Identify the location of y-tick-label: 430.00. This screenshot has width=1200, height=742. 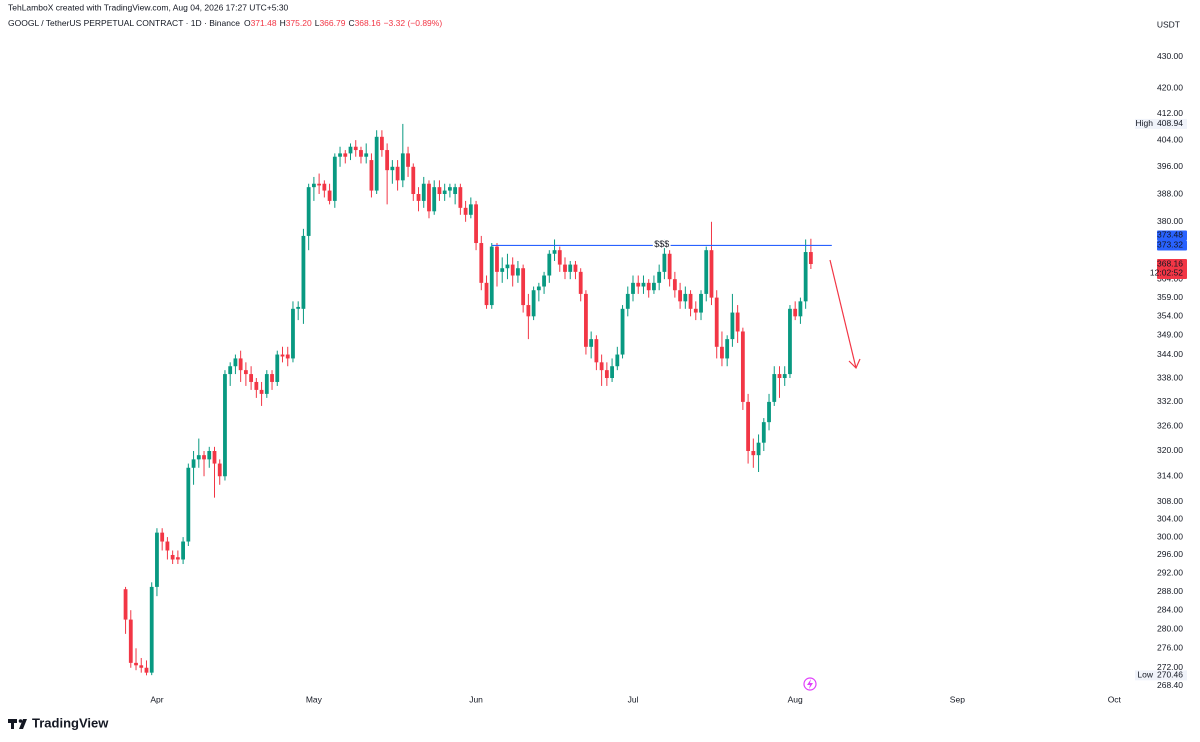
(1170, 56).